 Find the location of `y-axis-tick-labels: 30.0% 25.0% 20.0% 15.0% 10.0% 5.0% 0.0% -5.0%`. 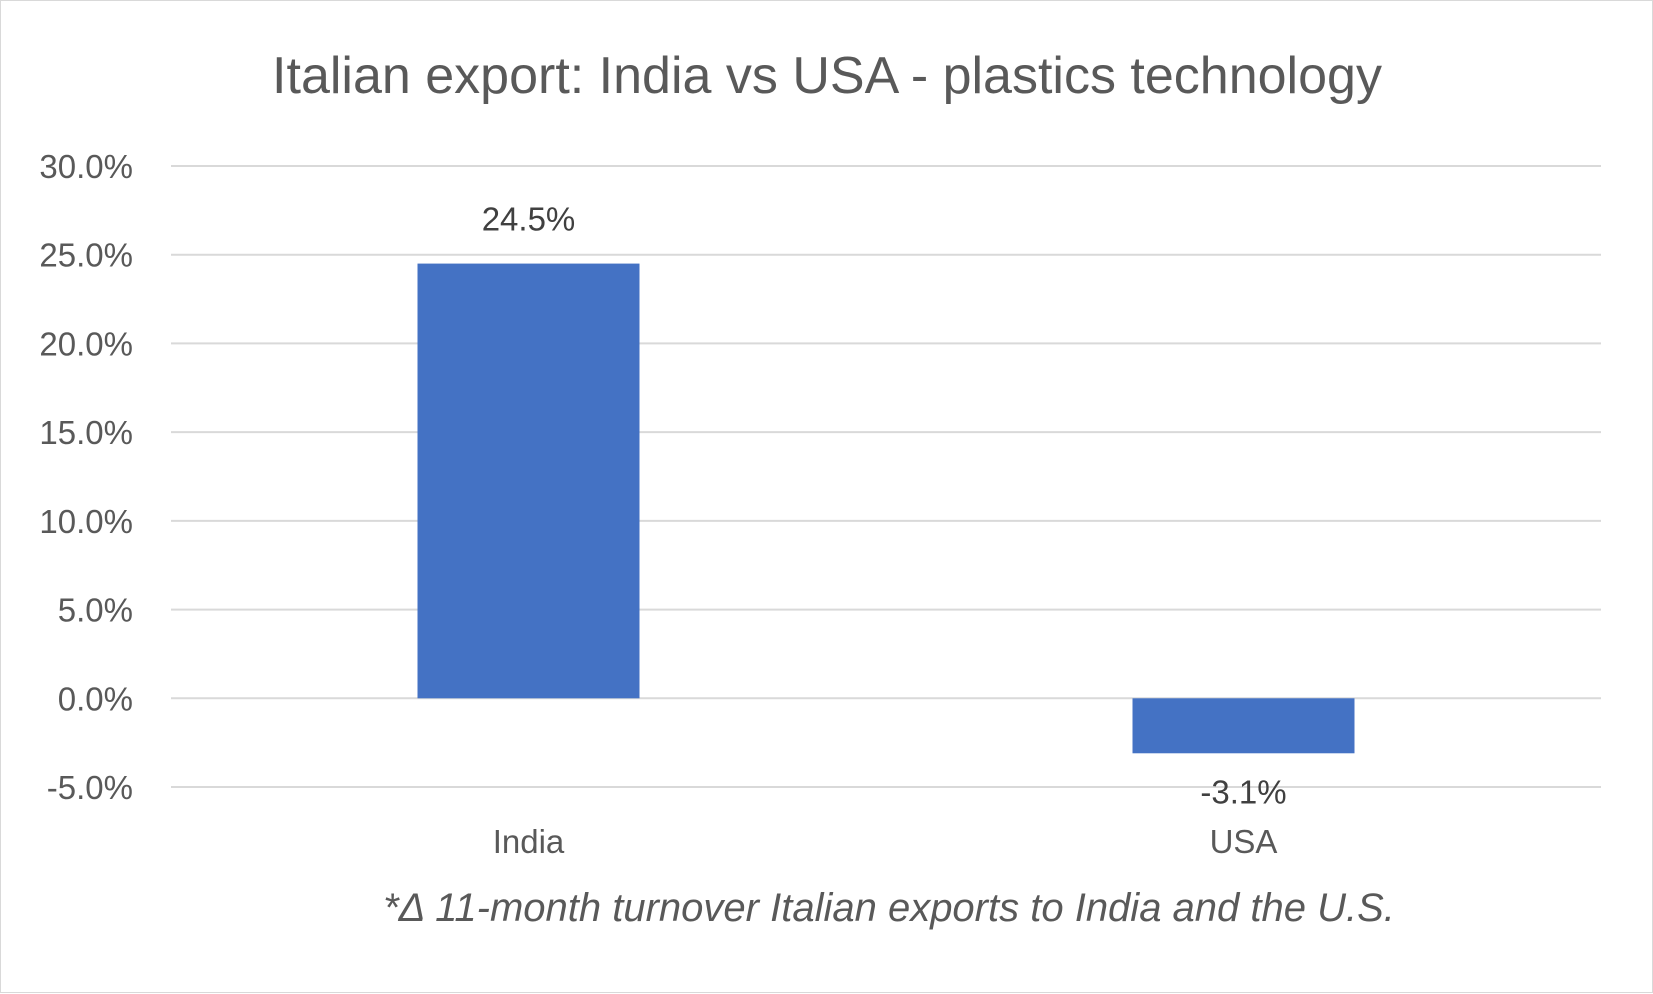

y-axis-tick-labels: 30.0% 25.0% 20.0% 15.0% 10.0% 5.0% 0.0% -5.0% is located at coordinates (86, 477).